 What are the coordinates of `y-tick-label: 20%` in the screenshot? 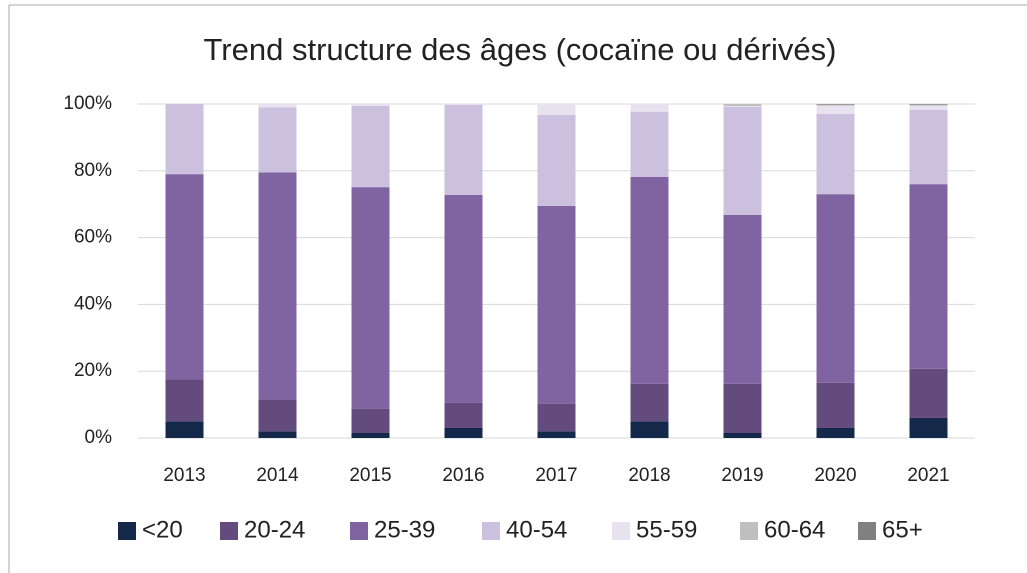 It's located at (93, 370).